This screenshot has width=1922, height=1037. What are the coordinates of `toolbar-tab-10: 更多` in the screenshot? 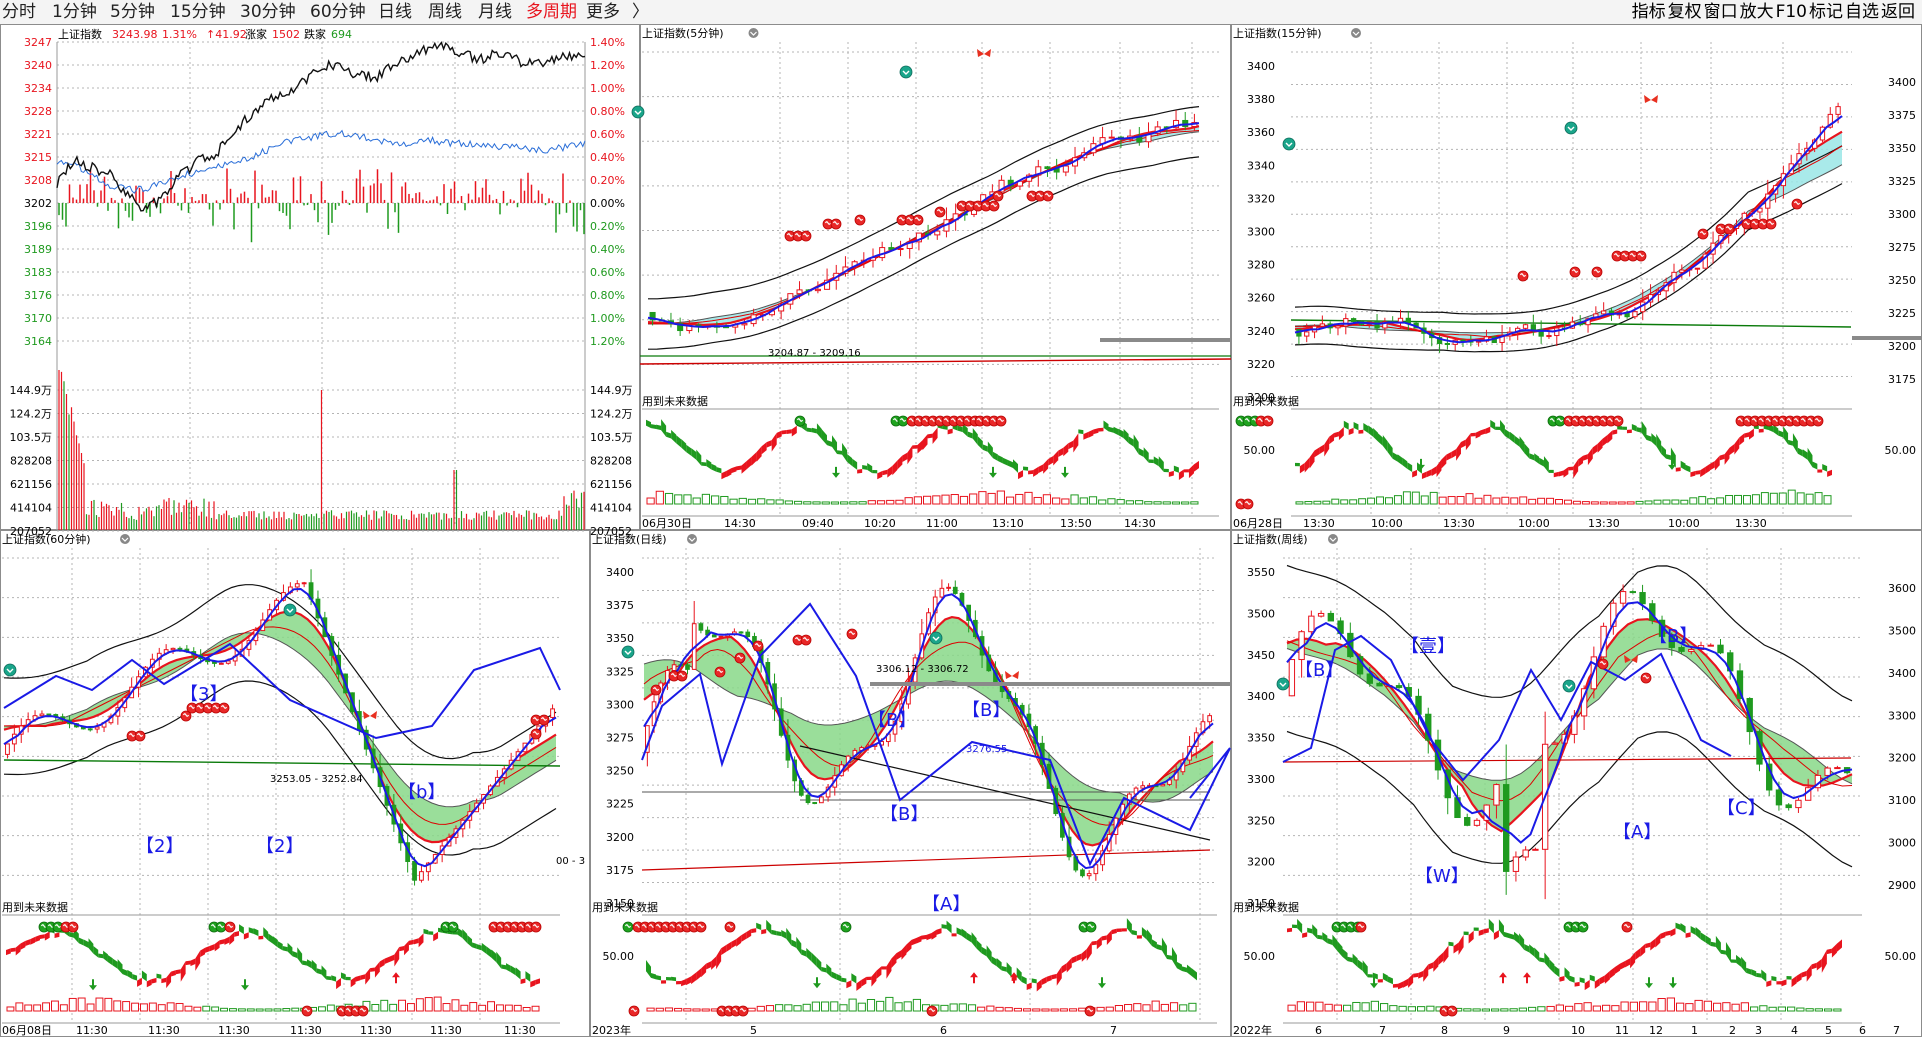 It's located at (603, 12).